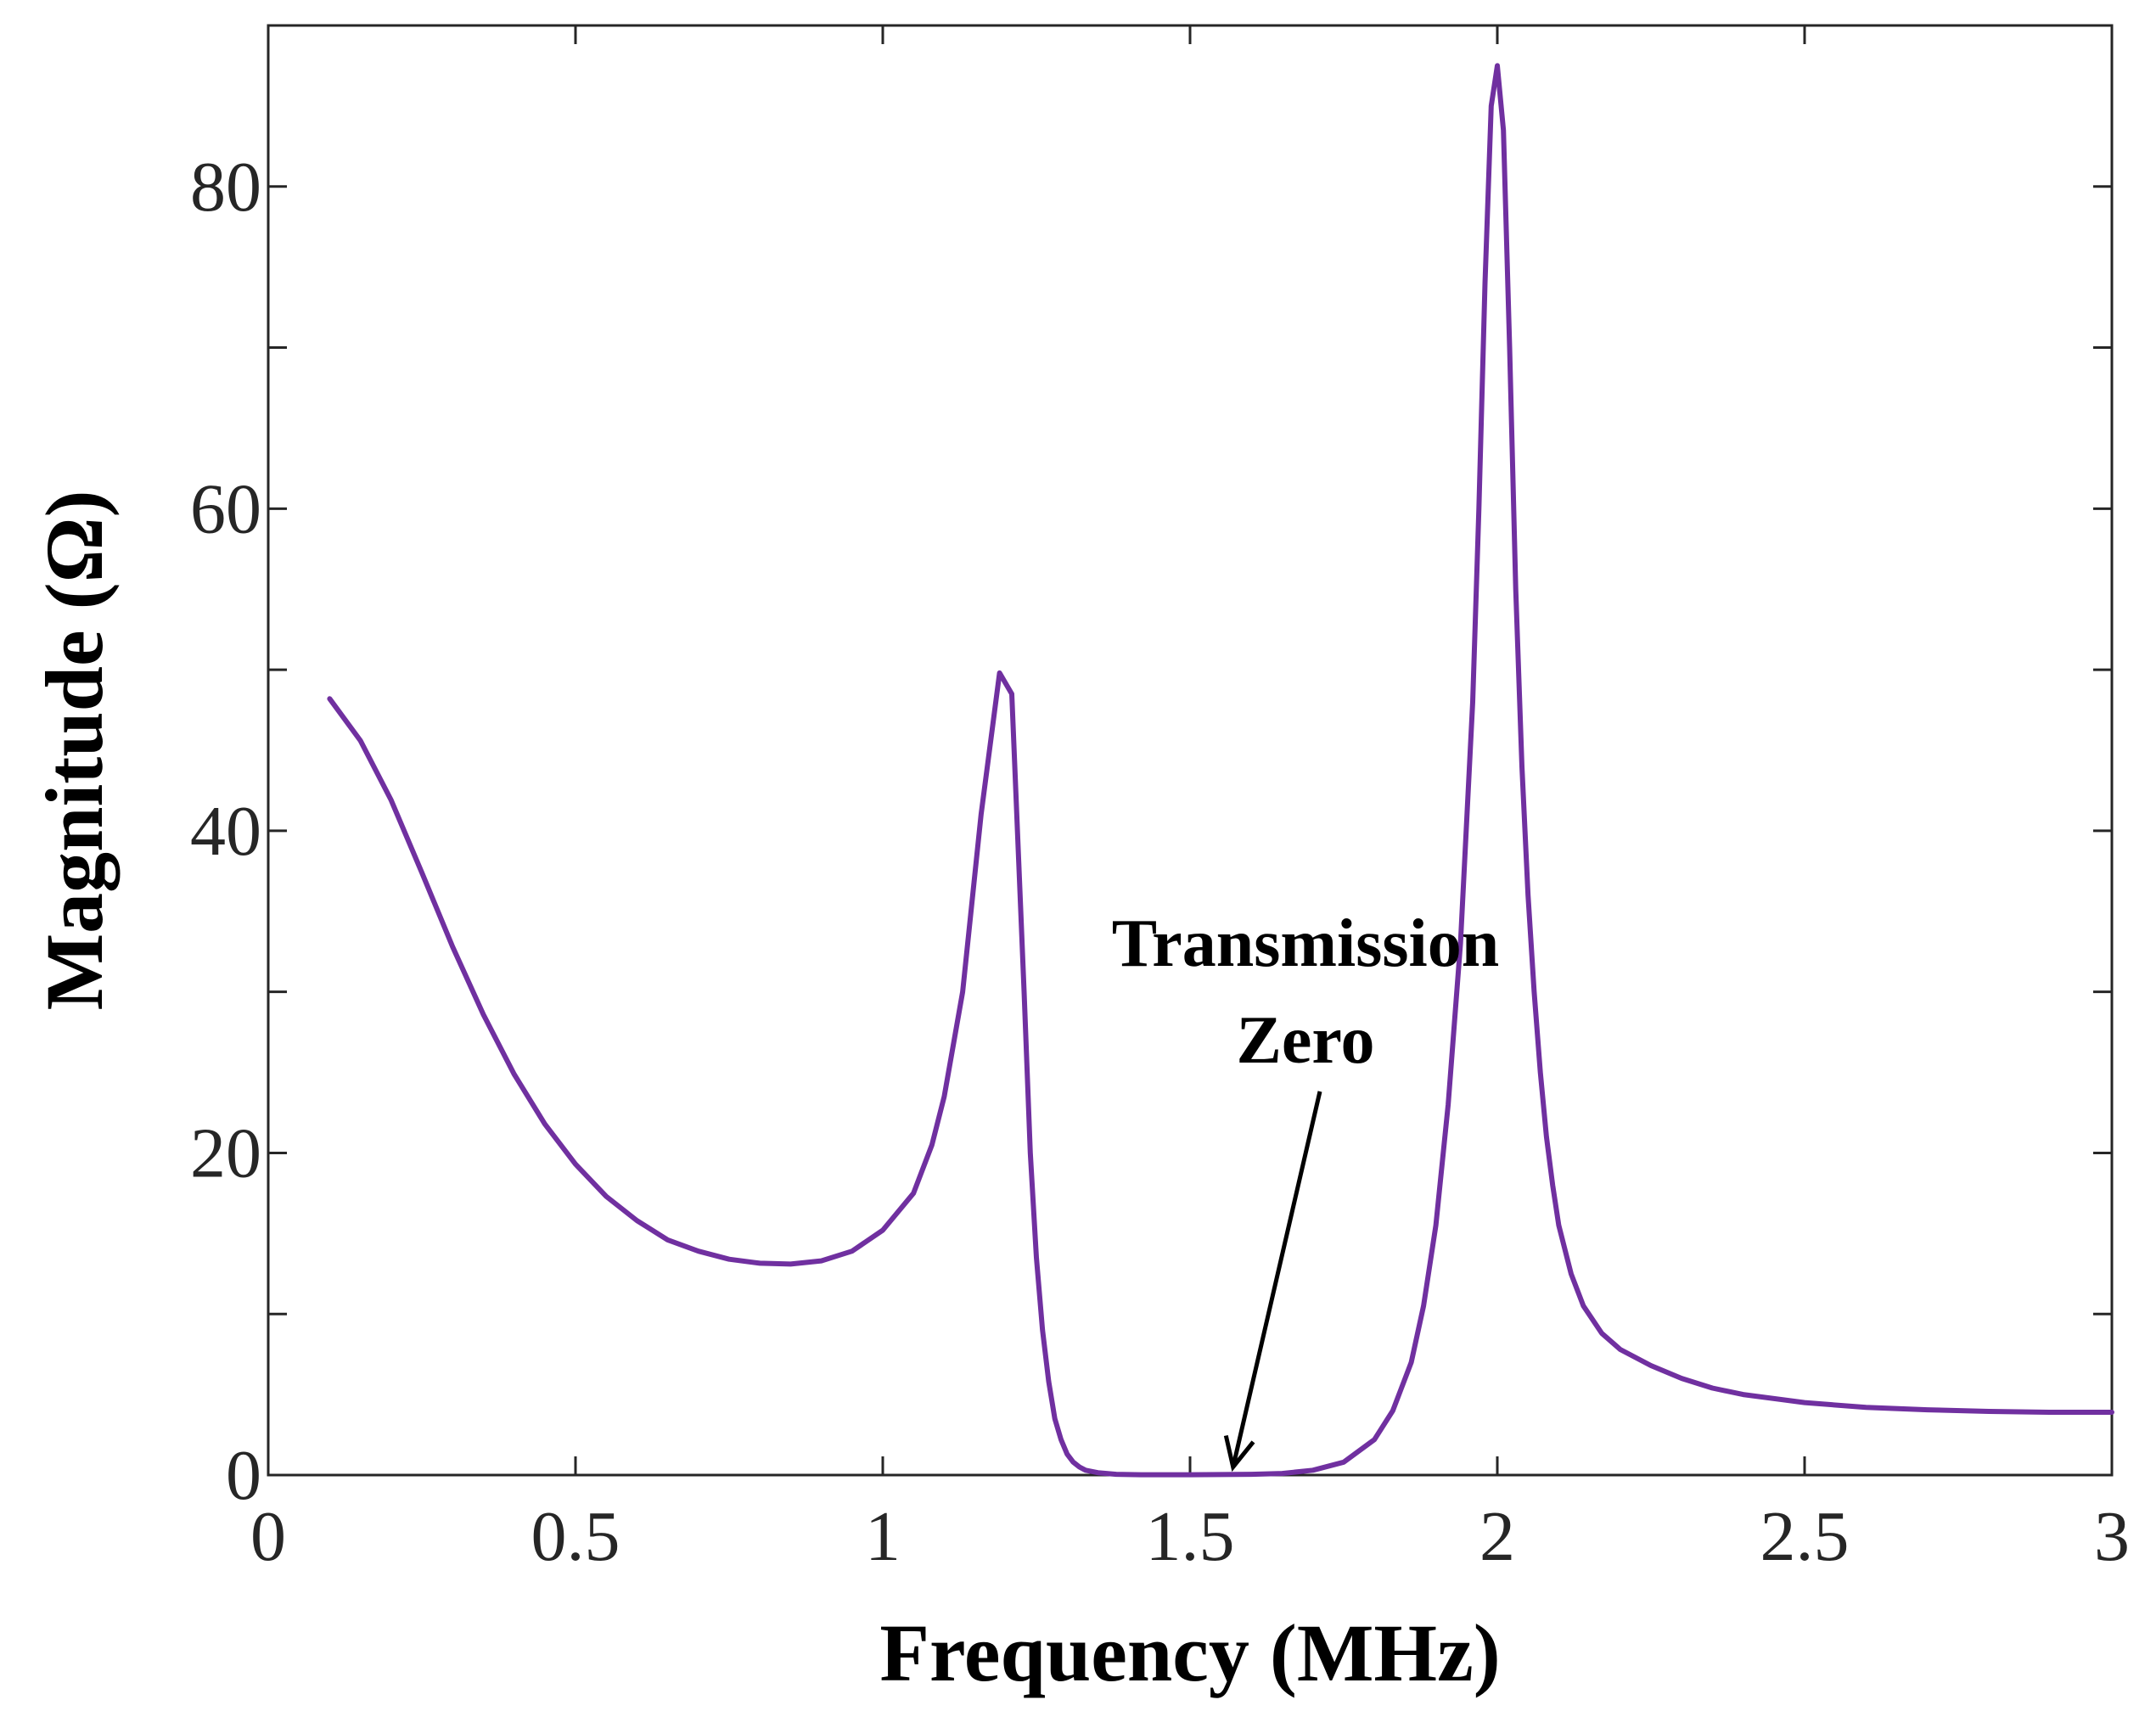  Describe the element at coordinates (226, 187) in the screenshot. I see `y-tick-label: 80` at that location.